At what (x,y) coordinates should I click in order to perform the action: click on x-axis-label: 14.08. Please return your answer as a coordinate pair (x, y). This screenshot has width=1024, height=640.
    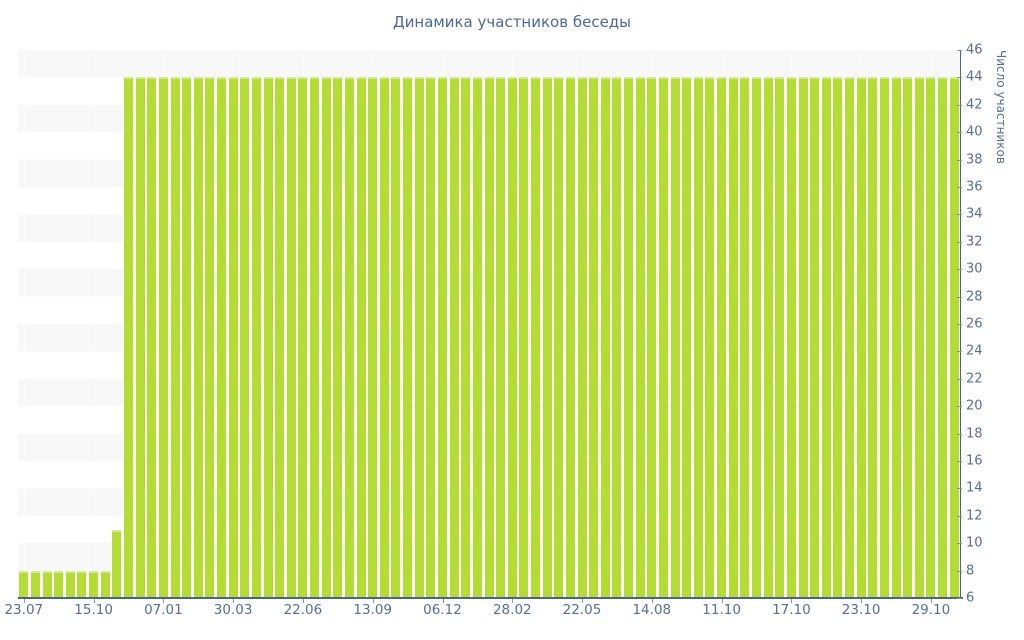
    Looking at the image, I should click on (652, 610).